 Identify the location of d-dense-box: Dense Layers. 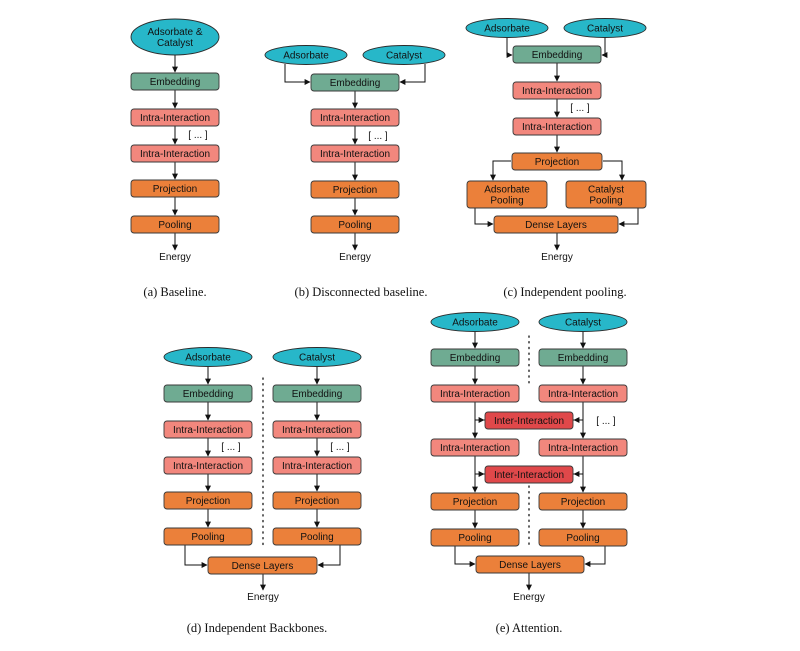
(262, 565).